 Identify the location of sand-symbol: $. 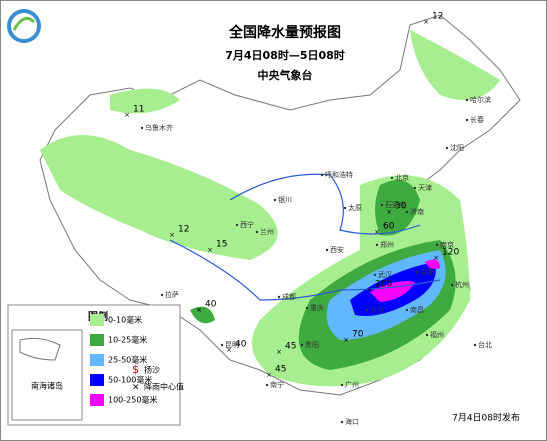
(135, 369).